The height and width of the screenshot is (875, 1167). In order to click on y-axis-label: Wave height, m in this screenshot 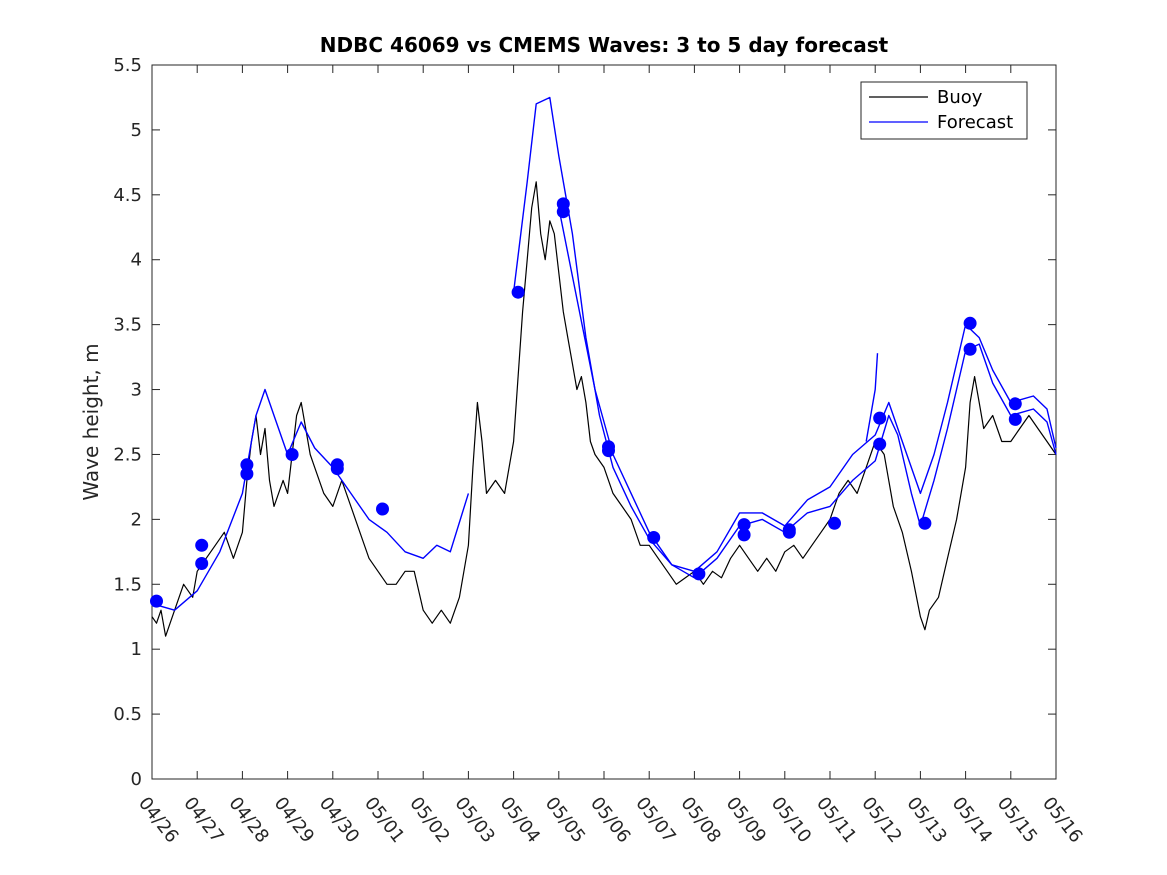, I will do `click(91, 421)`.